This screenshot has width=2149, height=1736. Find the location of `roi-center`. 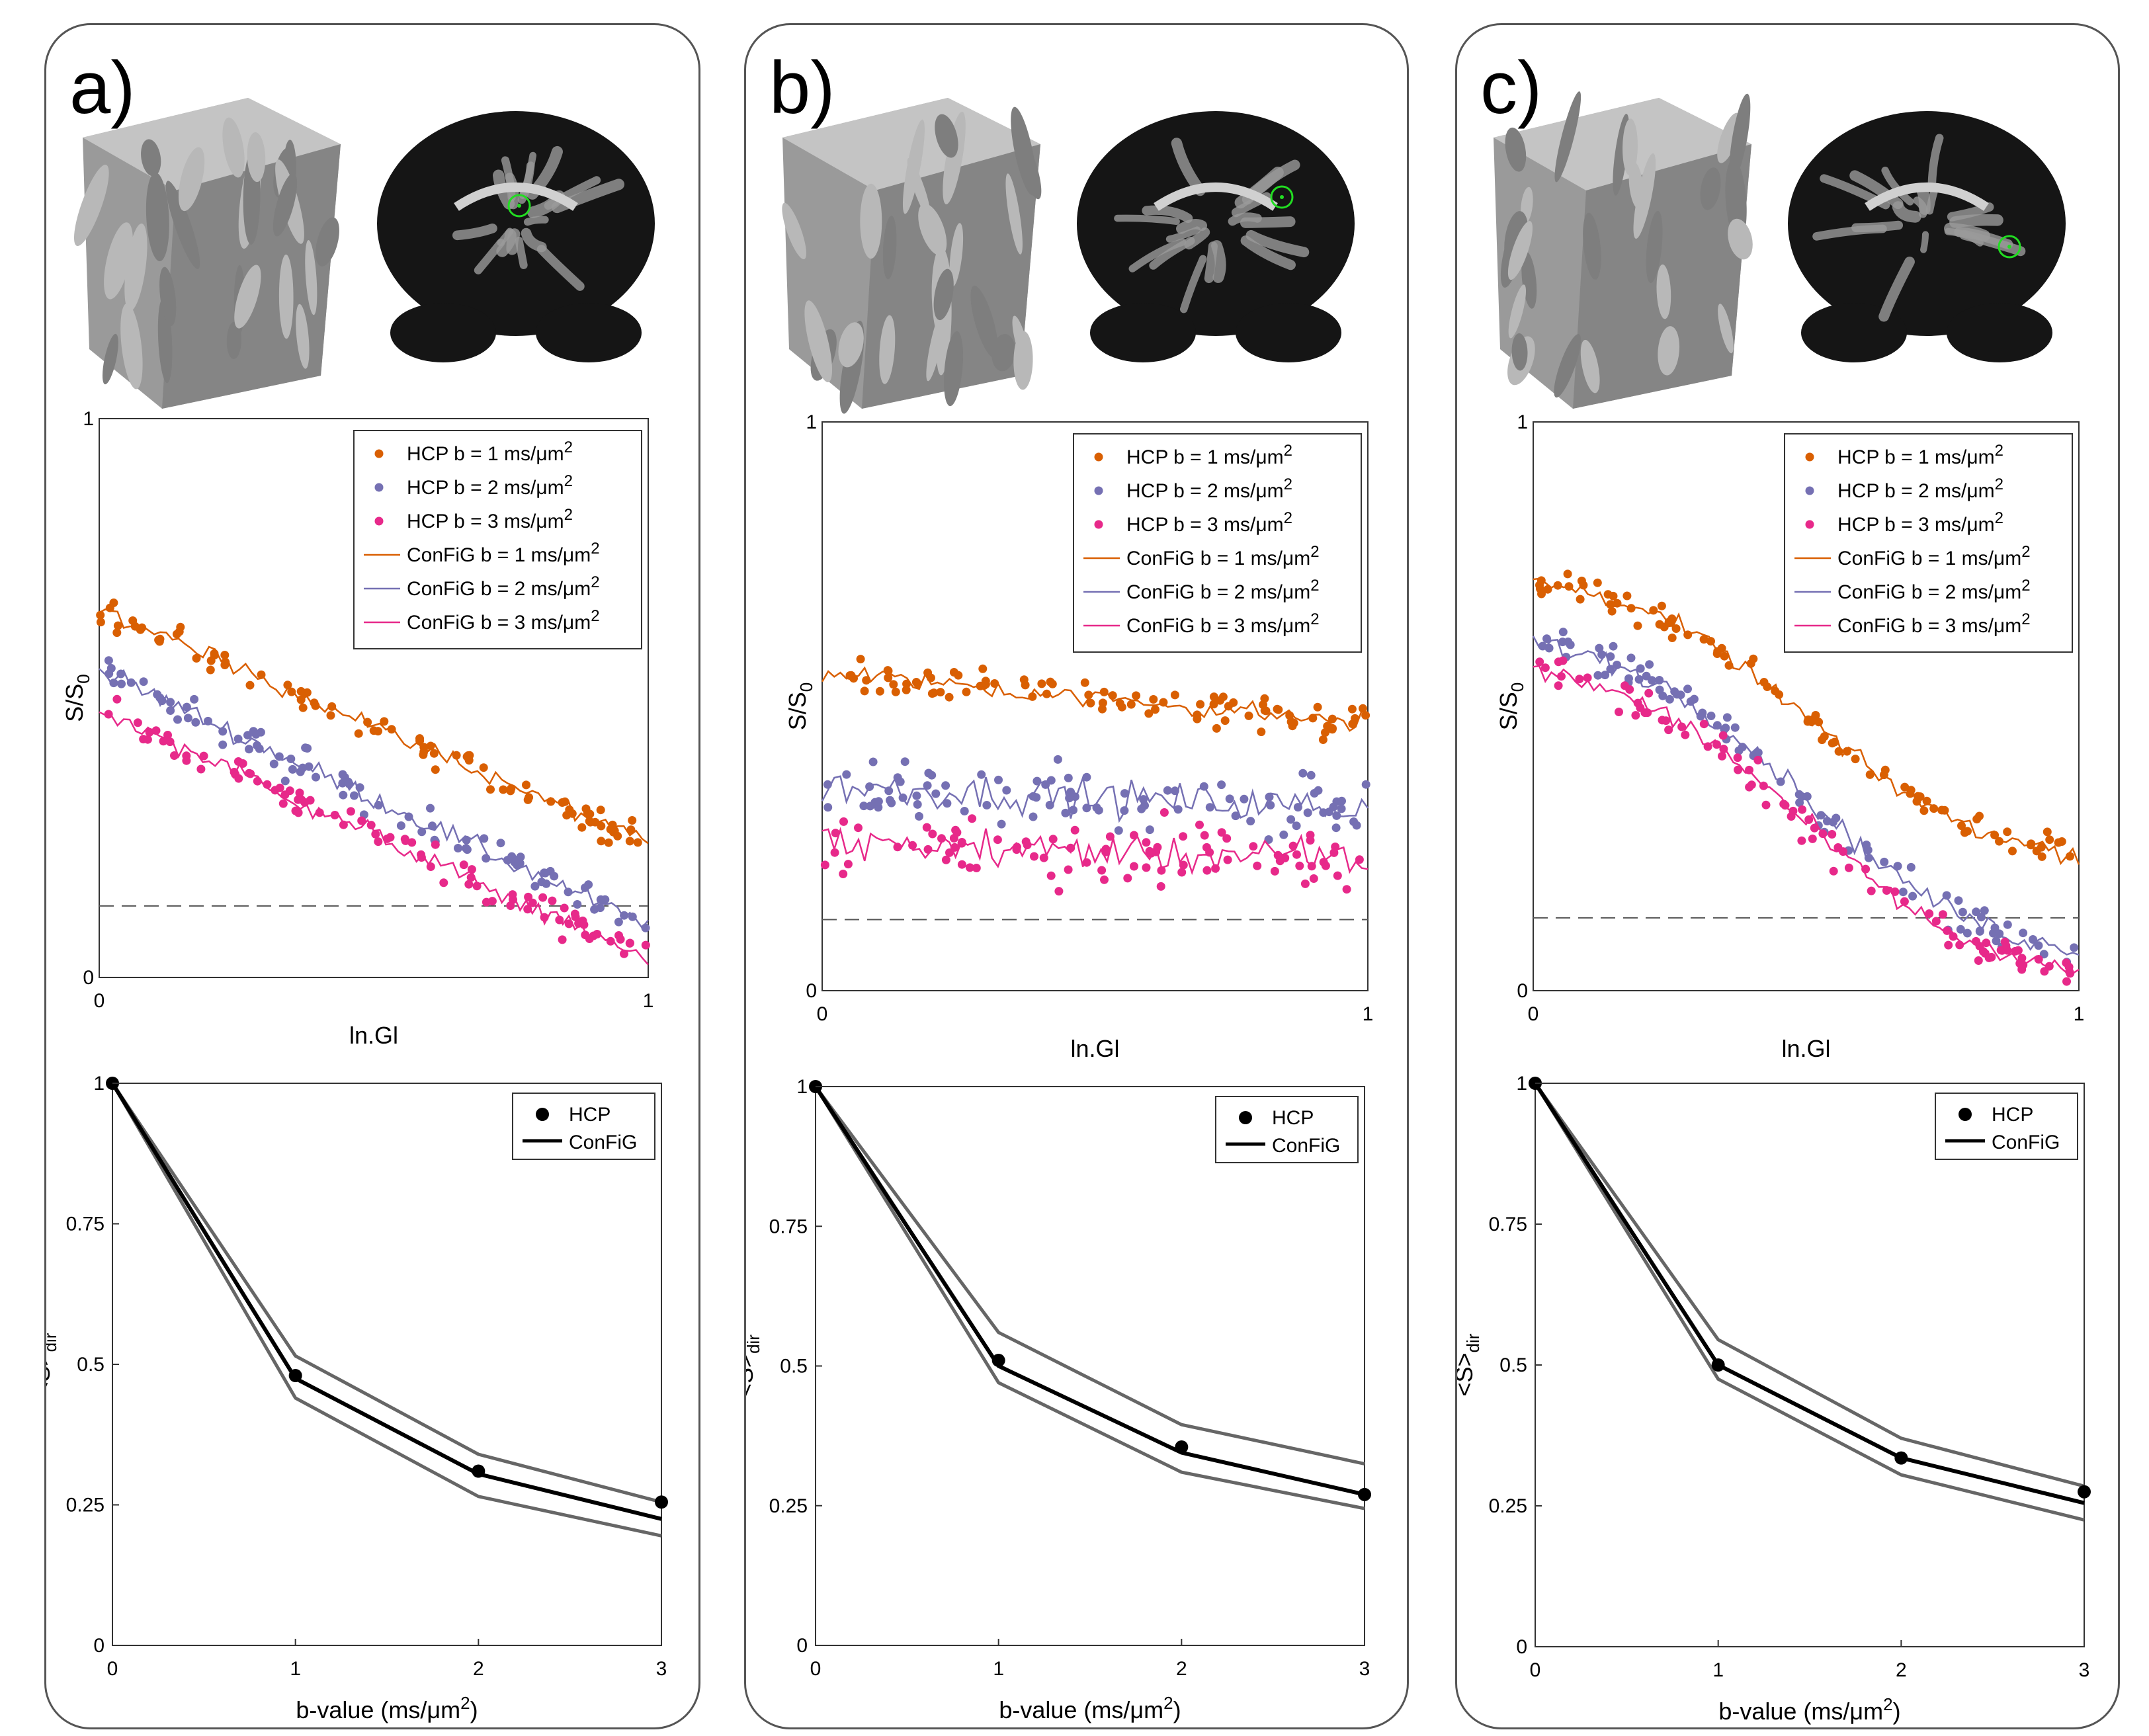

roi-center is located at coordinates (2009, 247).